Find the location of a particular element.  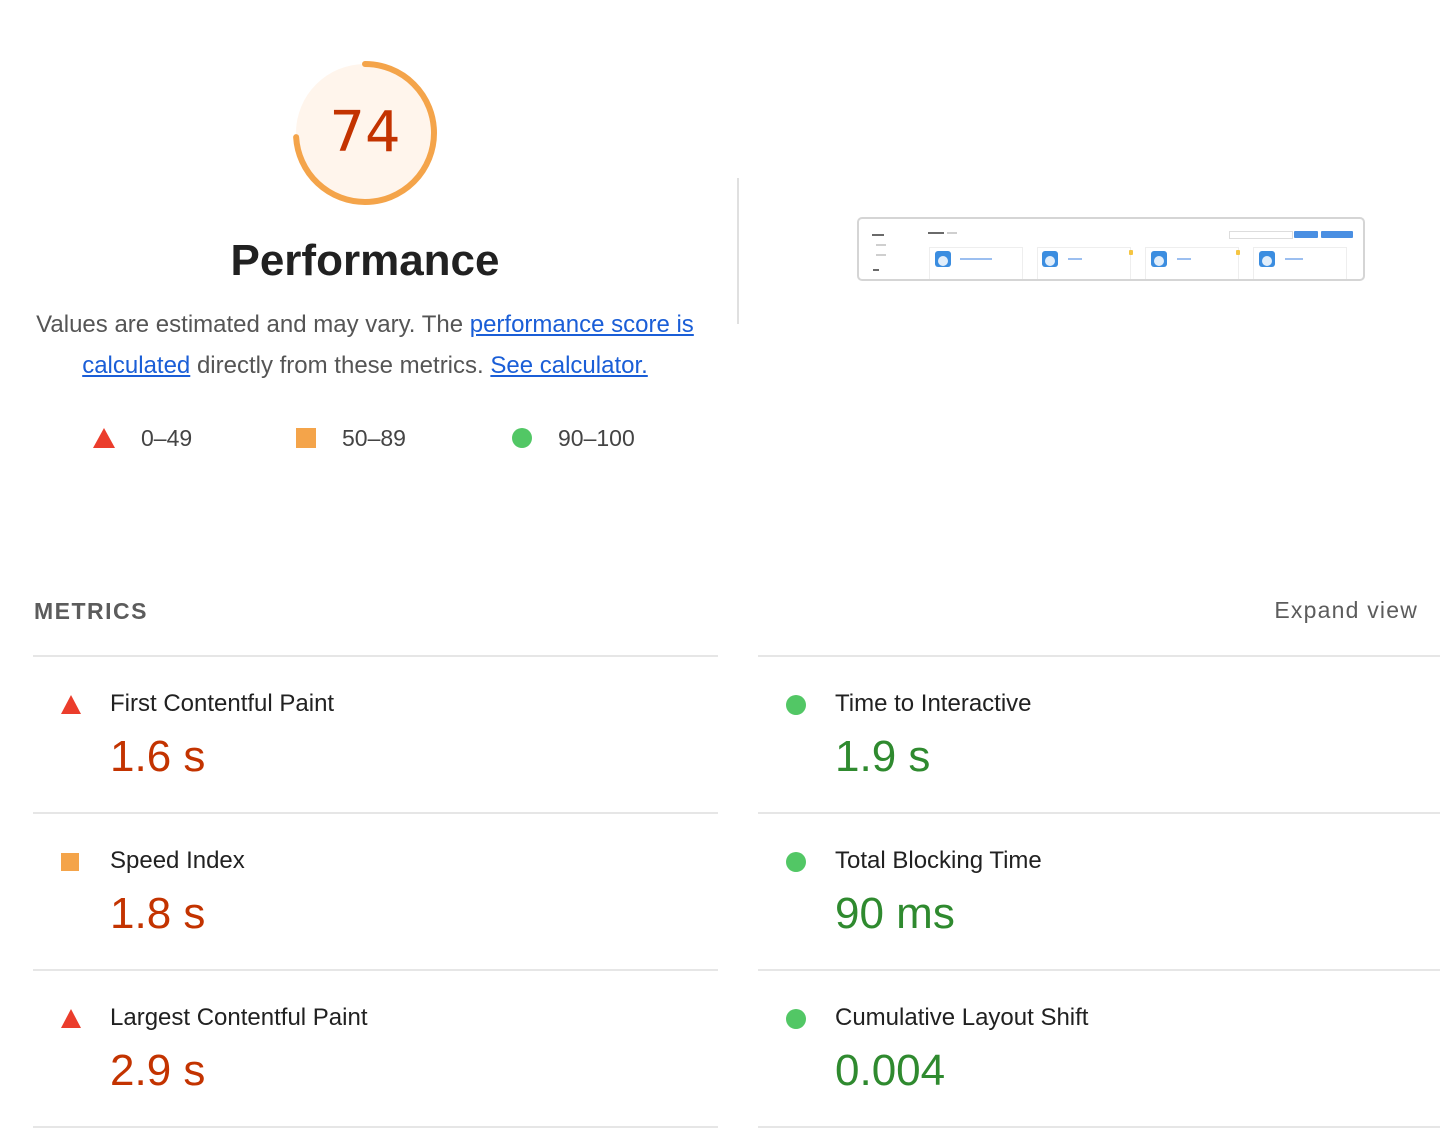

score-ring is located at coordinates (365, 133).